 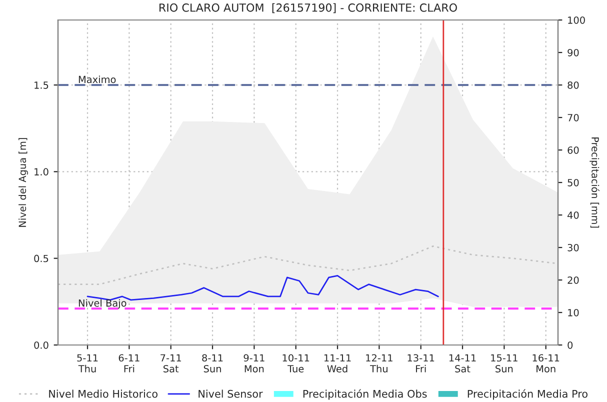 What do you see at coordinates (296, 363) in the screenshot?
I see `x-tick-label: 10-11 Tue` at bounding box center [296, 363].